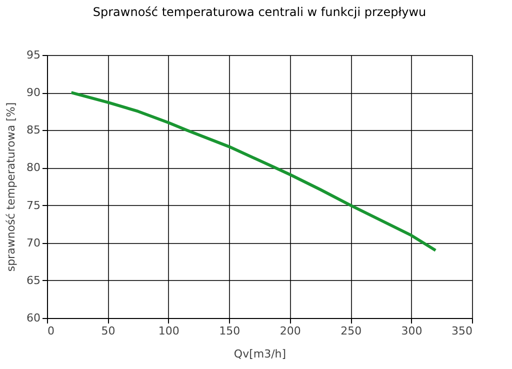 The width and height of the screenshot is (512, 369). Describe the element at coordinates (33, 205) in the screenshot. I see `y-tick-label: 75` at that location.